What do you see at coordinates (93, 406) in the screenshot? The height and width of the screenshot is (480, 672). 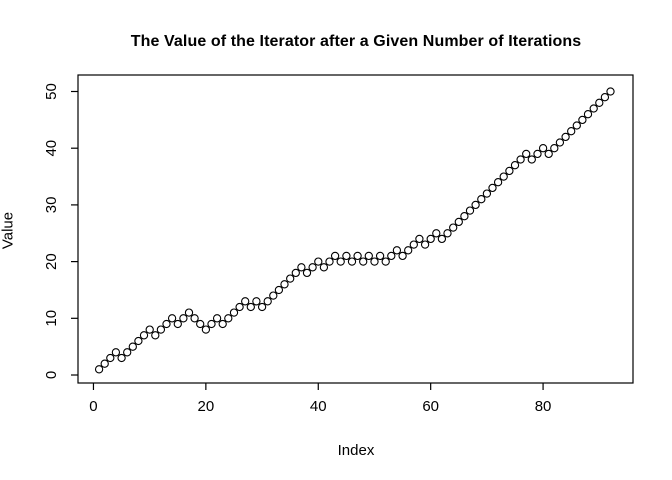 I see `x-tick-label: 0` at bounding box center [93, 406].